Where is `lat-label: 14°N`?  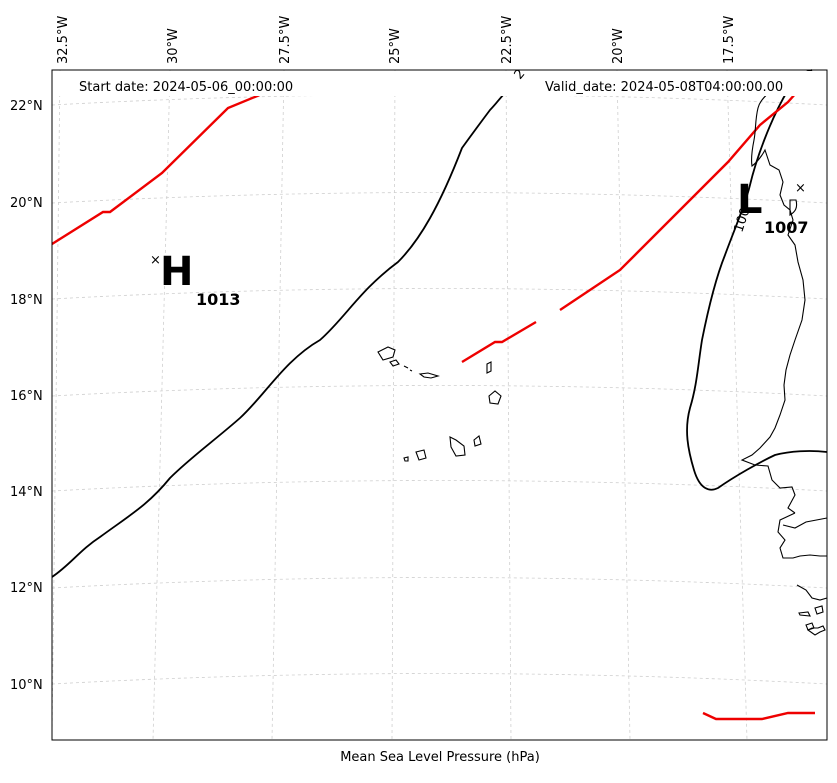 lat-label: 14°N is located at coordinates (26, 492).